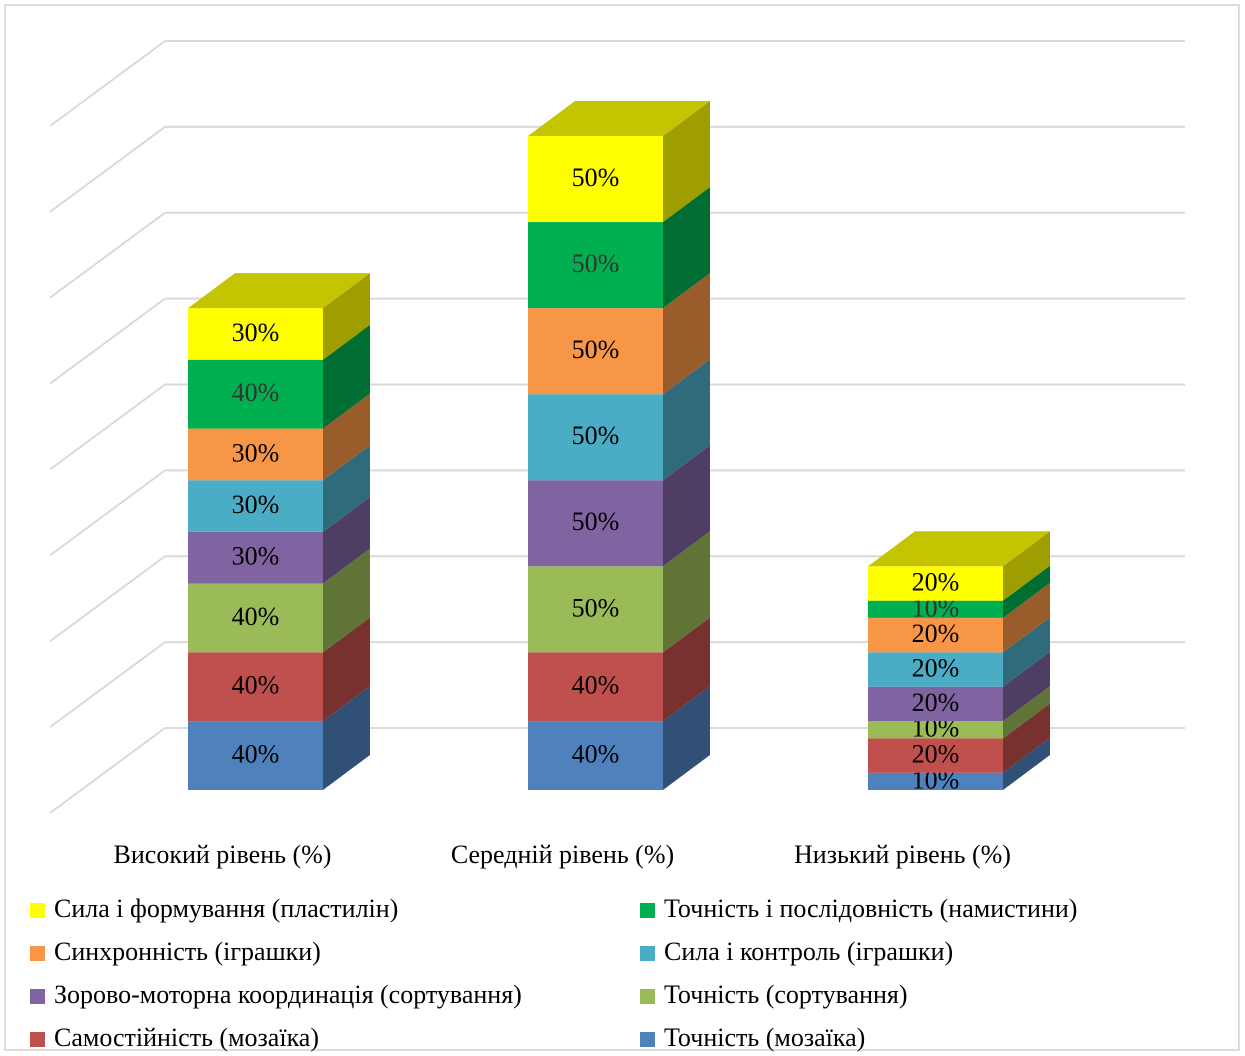 The height and width of the screenshot is (1056, 1245). What do you see at coordinates (870, 908) in the screenshot?
I see `legend-label: Точність і послідовність (намистини)` at bounding box center [870, 908].